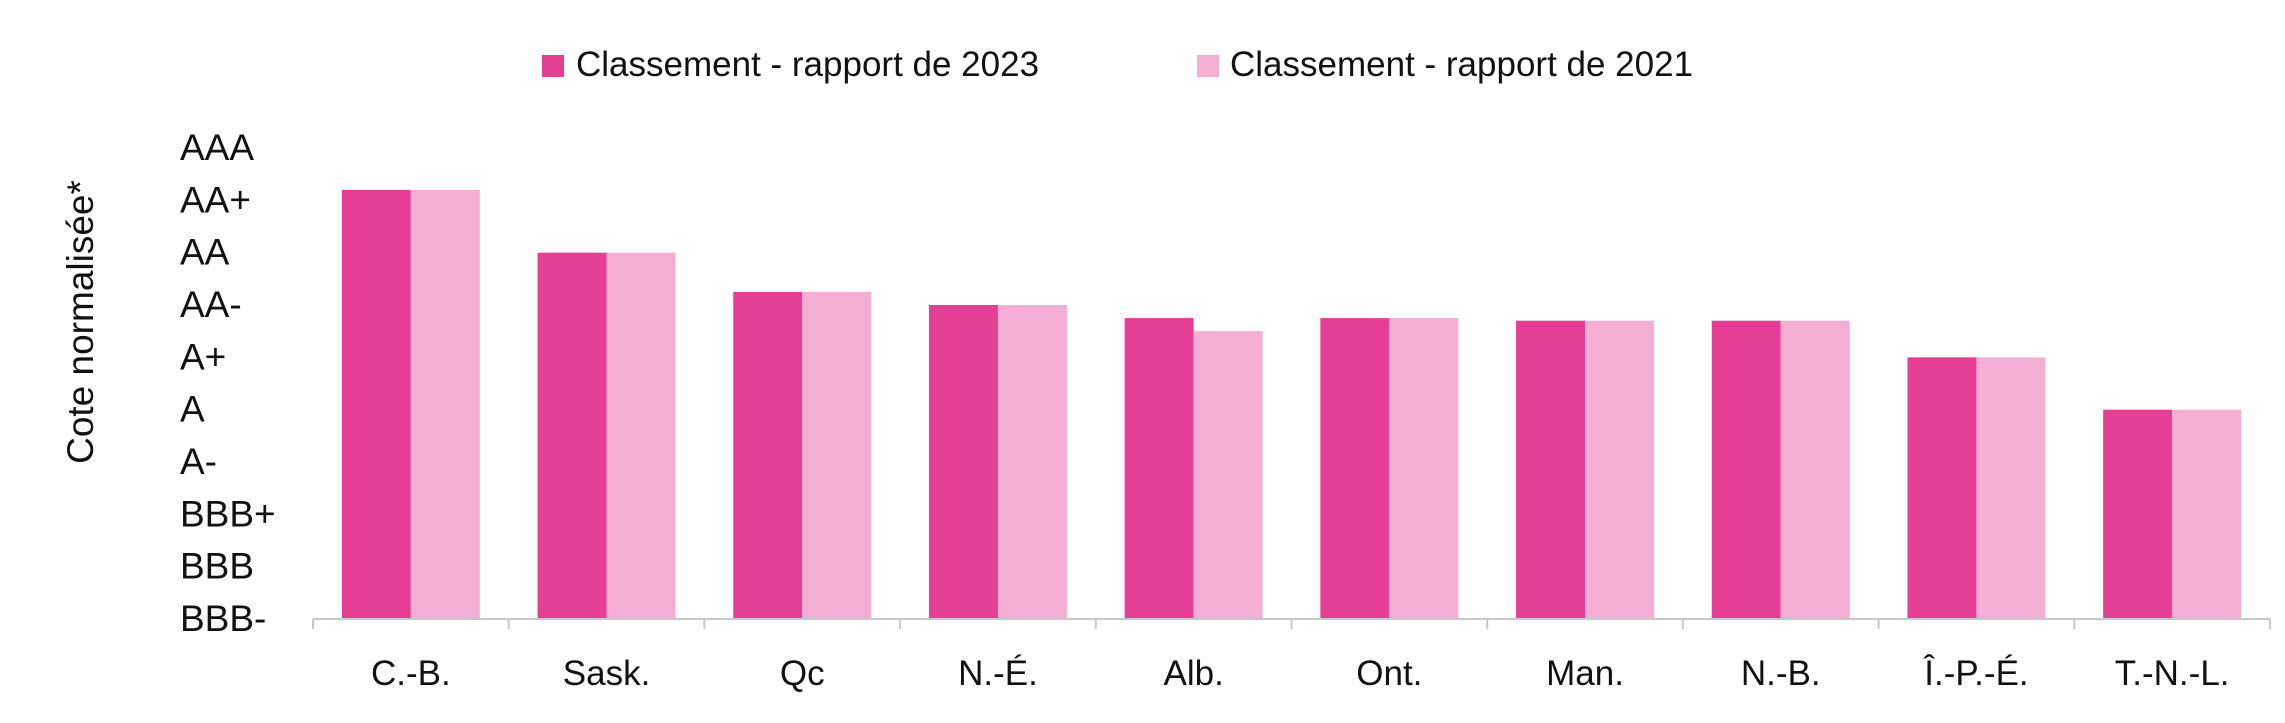  Describe the element at coordinates (215, 199) in the screenshot. I see `y-tick-label: AA+` at that location.